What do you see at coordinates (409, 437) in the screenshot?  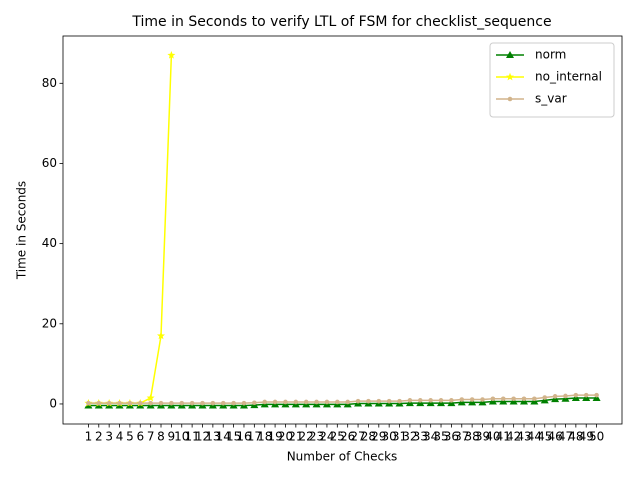 I see `x-tick-label: 32` at bounding box center [409, 437].